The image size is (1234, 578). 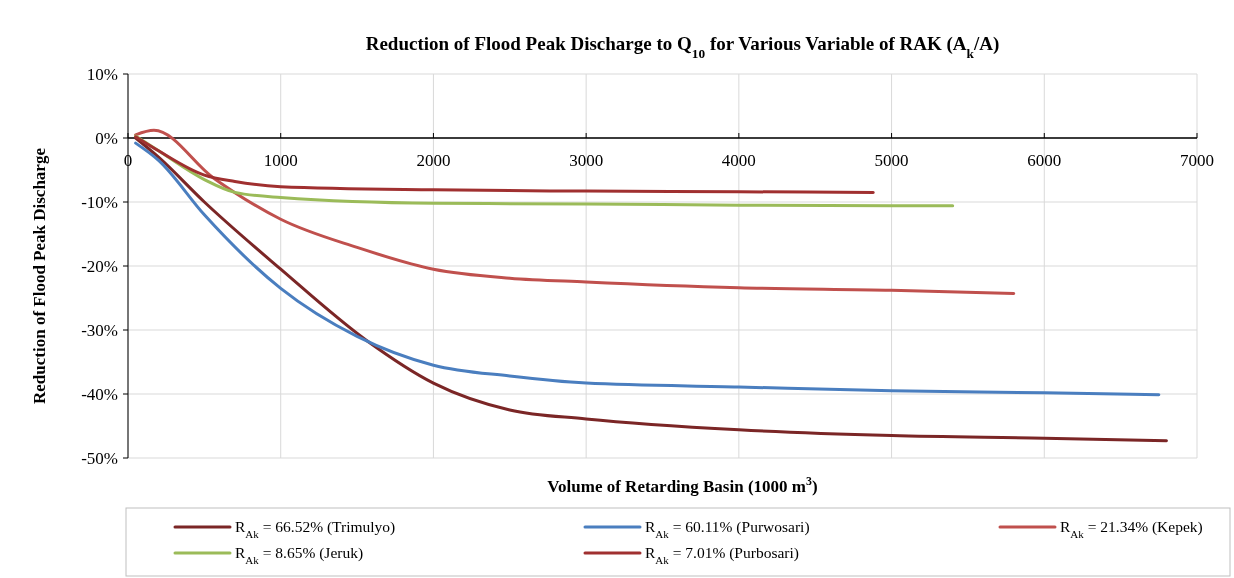 What do you see at coordinates (738, 160) in the screenshot?
I see `x-tick-label: 4000` at bounding box center [738, 160].